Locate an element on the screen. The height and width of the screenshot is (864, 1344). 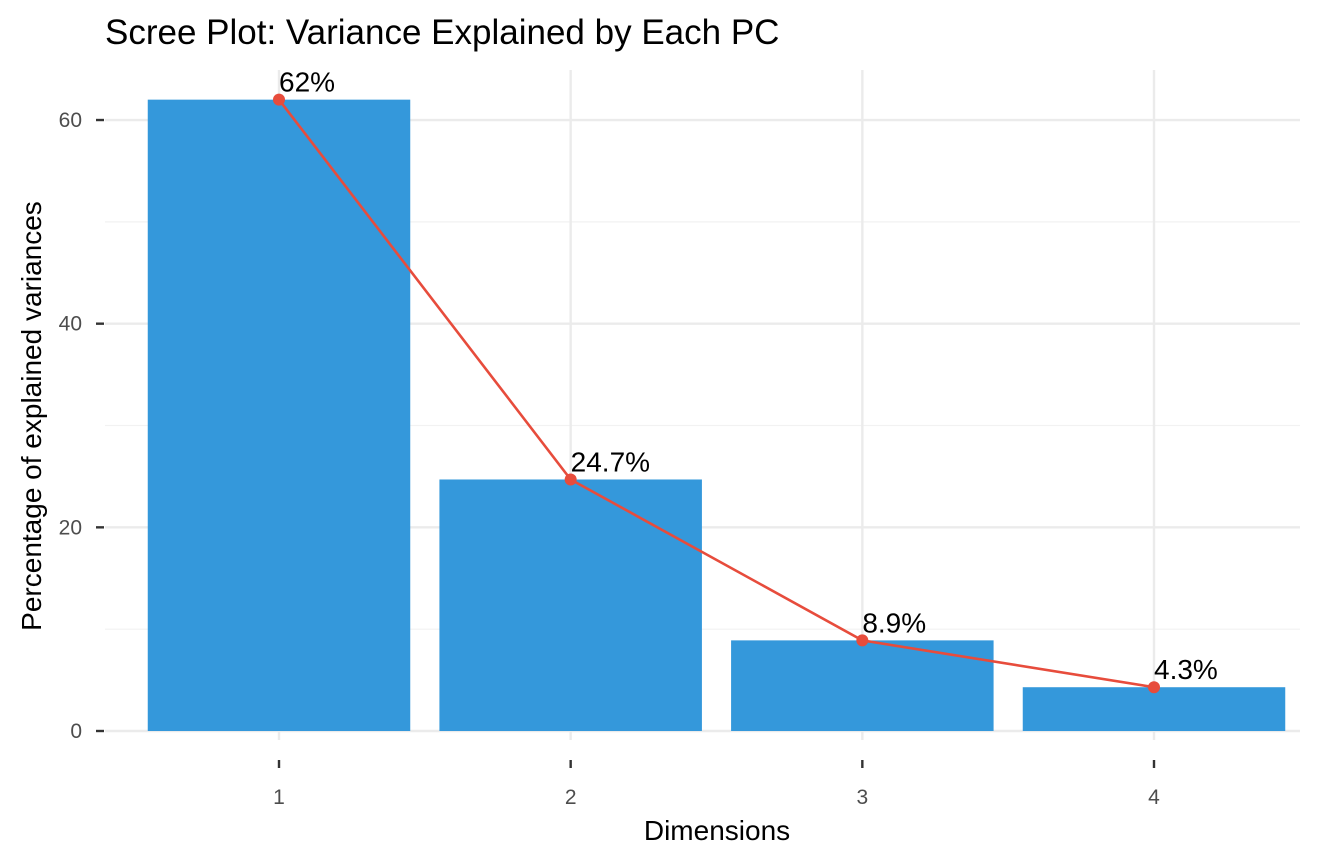
data-label-dim-1: 62% is located at coordinates (307, 82).